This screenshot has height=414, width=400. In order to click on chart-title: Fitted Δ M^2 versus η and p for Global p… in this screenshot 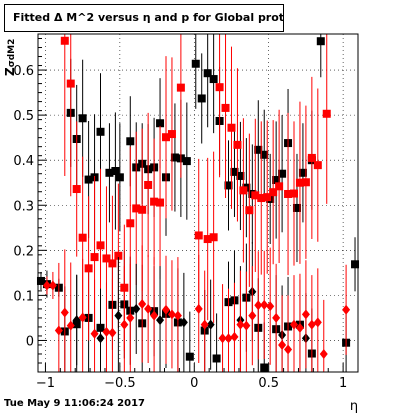, I will do `click(144, 18)`.